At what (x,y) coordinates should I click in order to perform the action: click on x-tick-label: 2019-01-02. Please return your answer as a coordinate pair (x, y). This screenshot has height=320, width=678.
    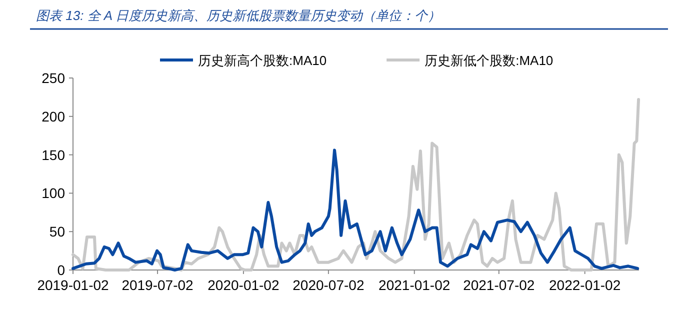
    Looking at the image, I should click on (73, 285).